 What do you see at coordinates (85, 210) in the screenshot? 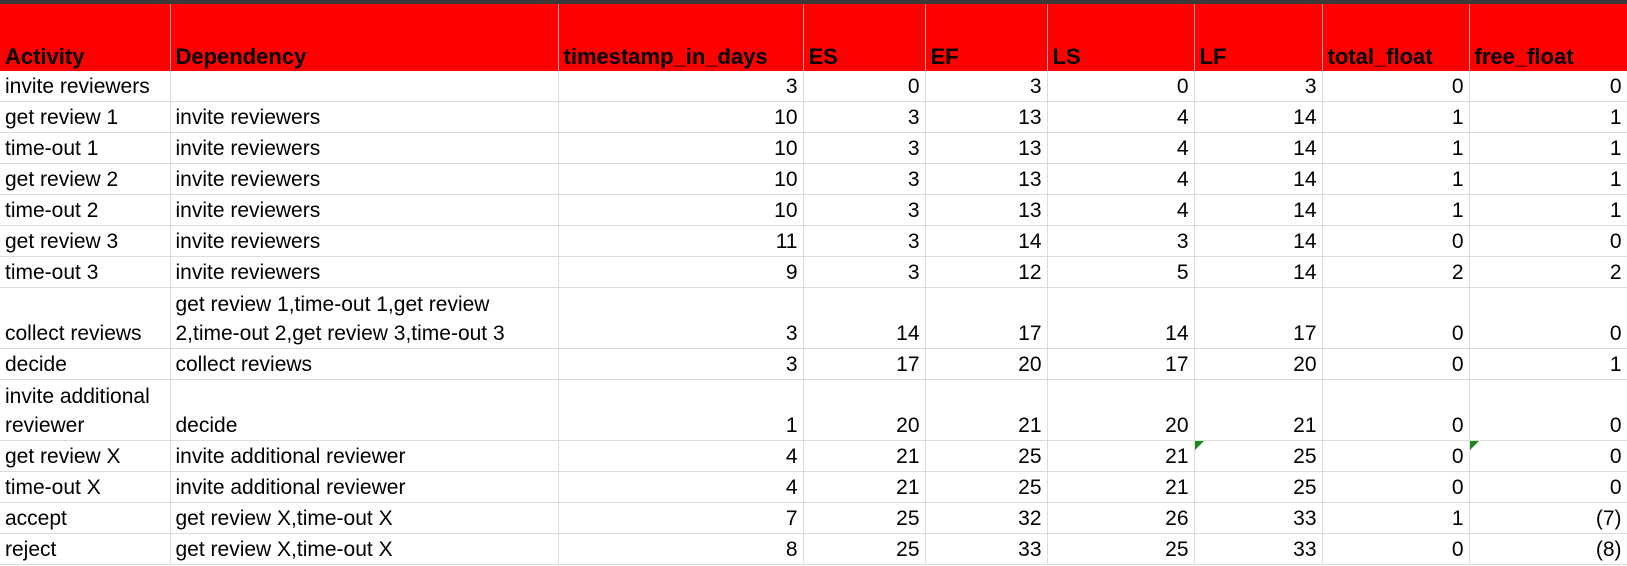
I see `activity-cell: time-out 2` at bounding box center [85, 210].